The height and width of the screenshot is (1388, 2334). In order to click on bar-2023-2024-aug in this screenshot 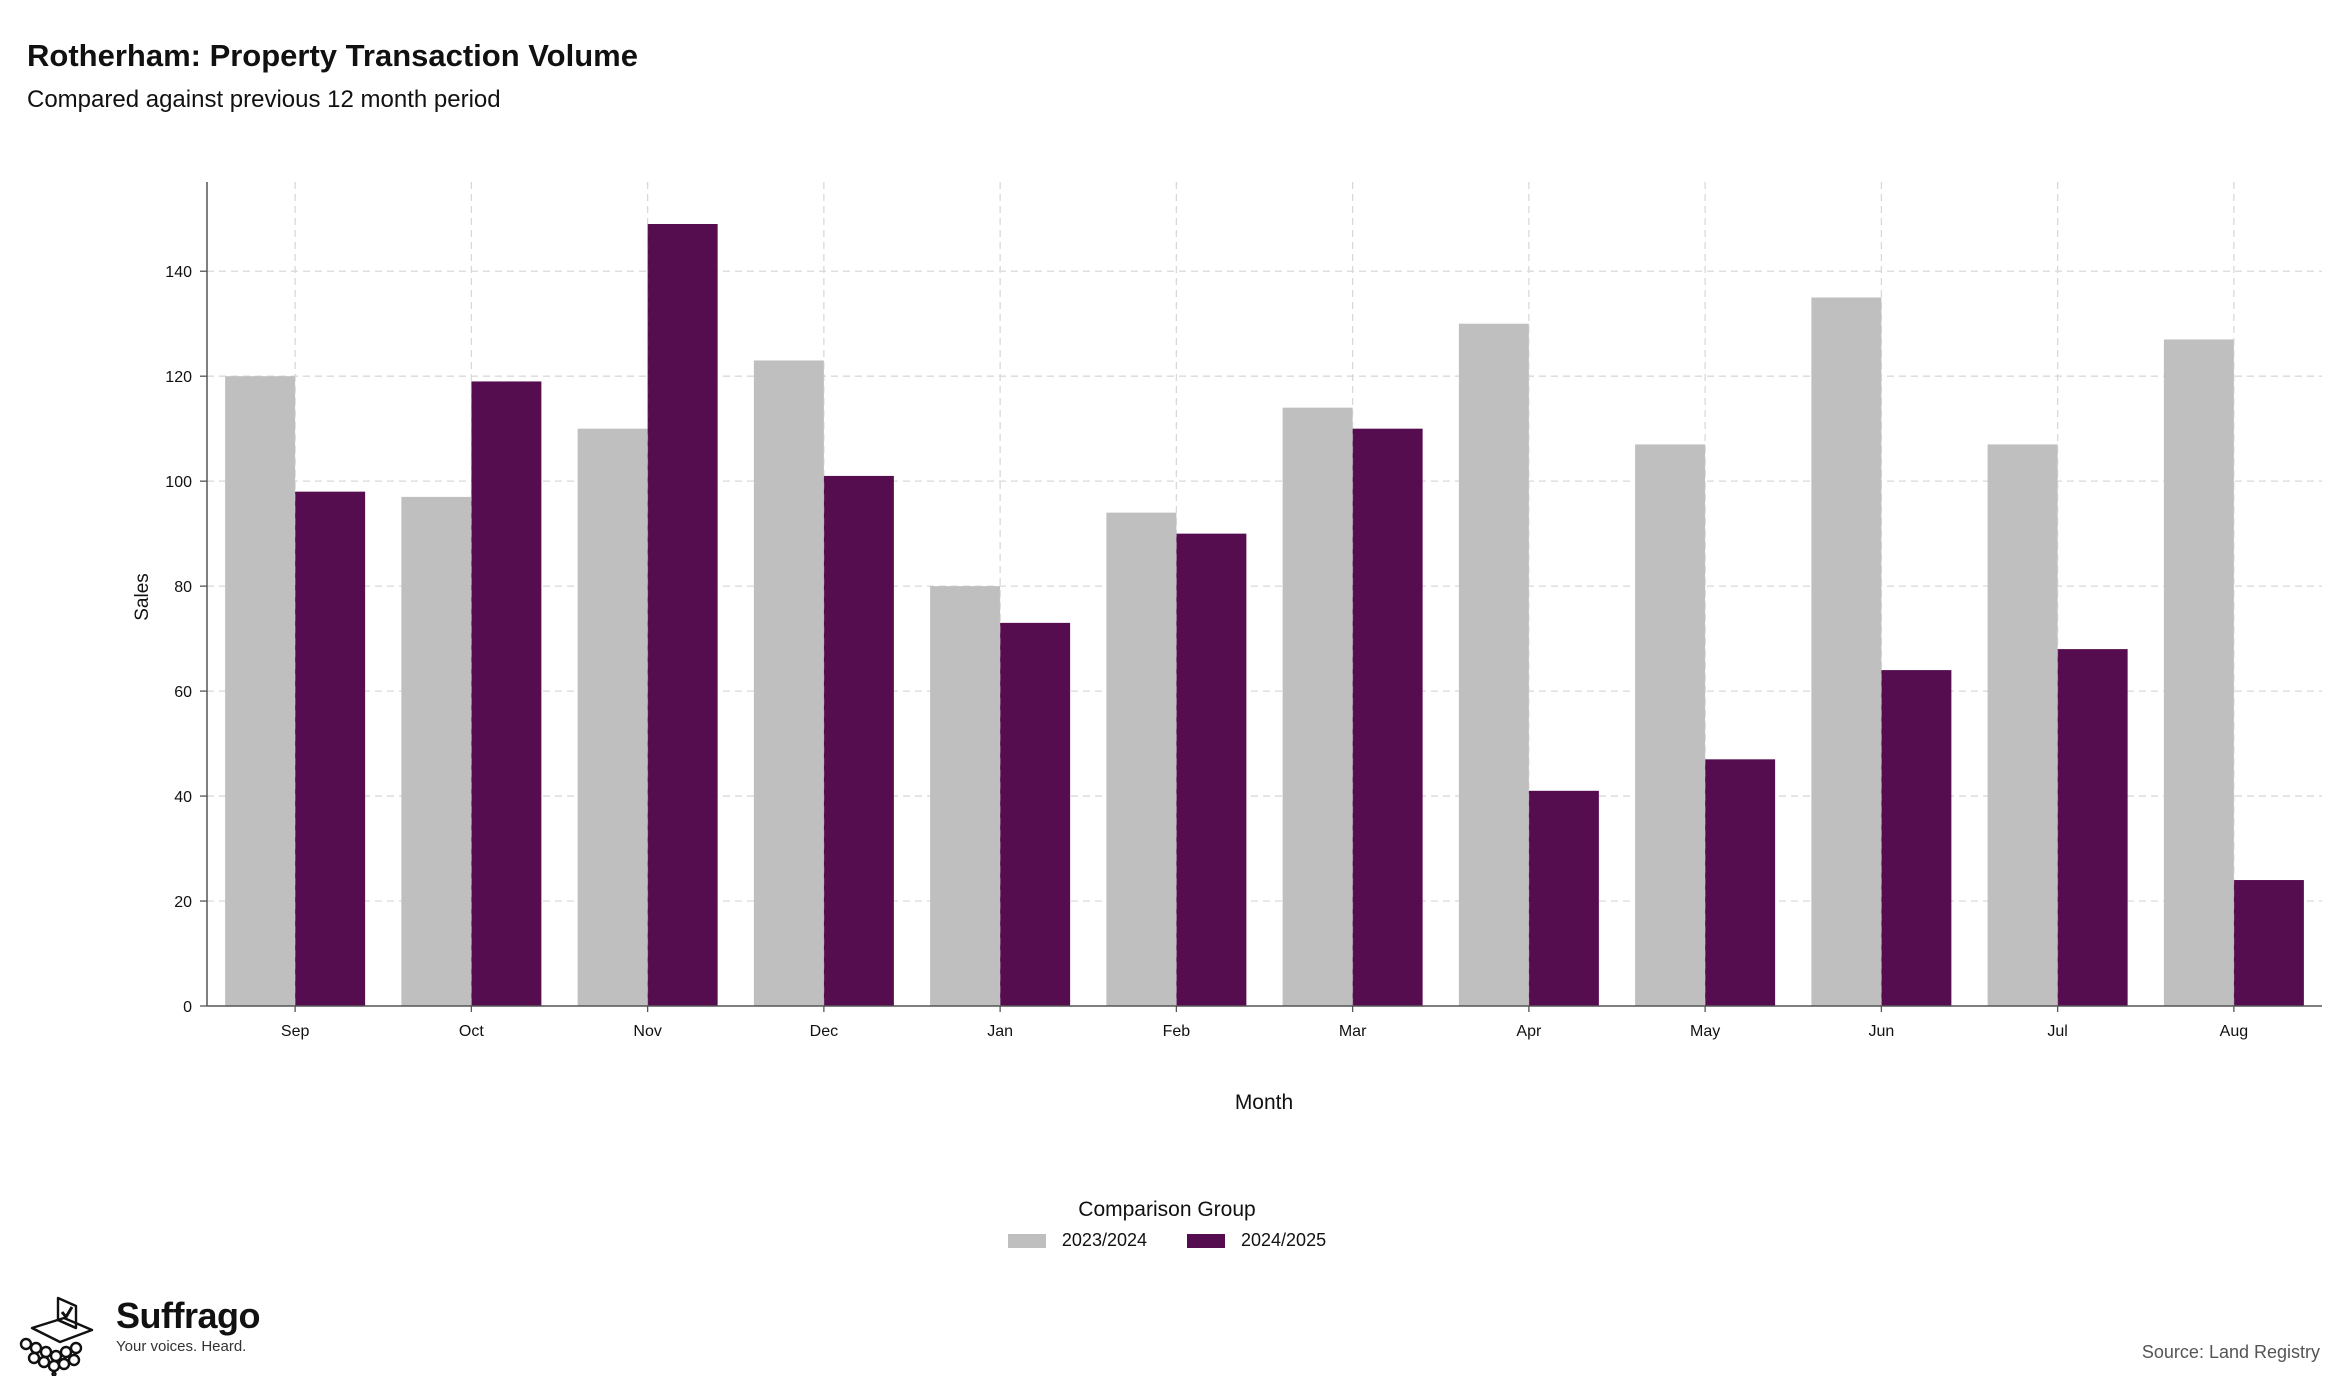, I will do `click(2198, 672)`.